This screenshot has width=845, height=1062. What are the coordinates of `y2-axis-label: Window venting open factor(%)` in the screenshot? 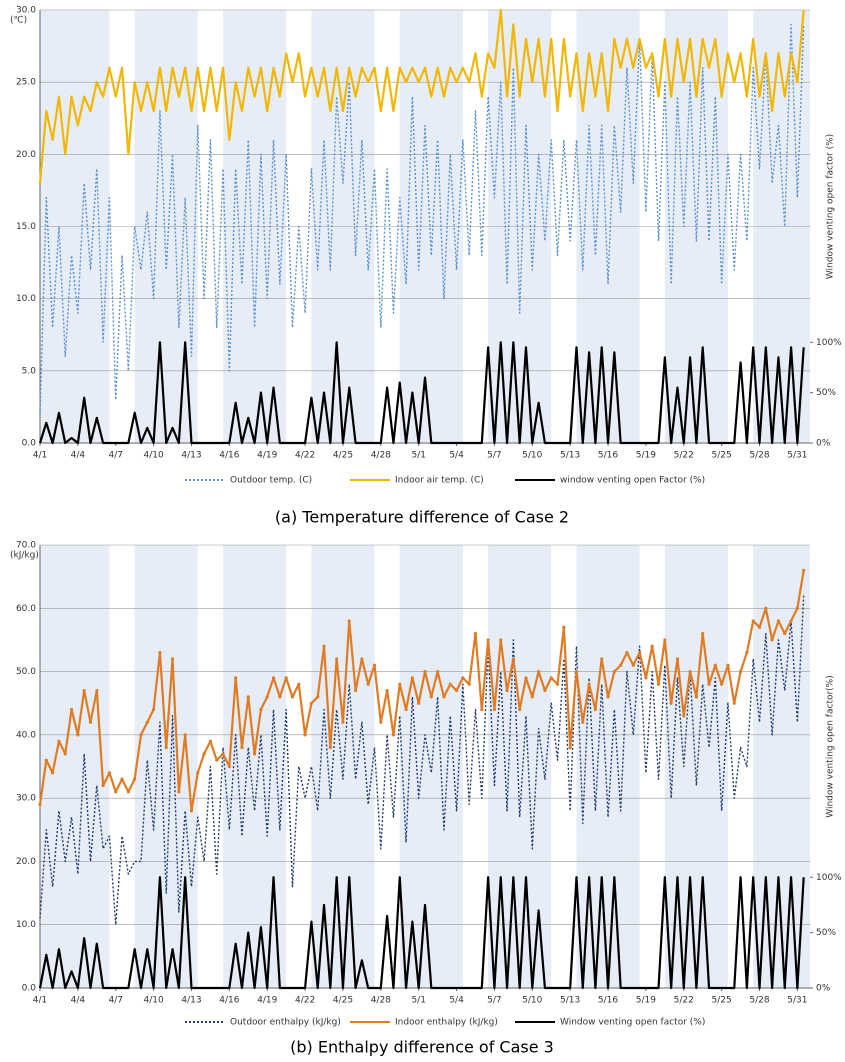 It's located at (831, 746).